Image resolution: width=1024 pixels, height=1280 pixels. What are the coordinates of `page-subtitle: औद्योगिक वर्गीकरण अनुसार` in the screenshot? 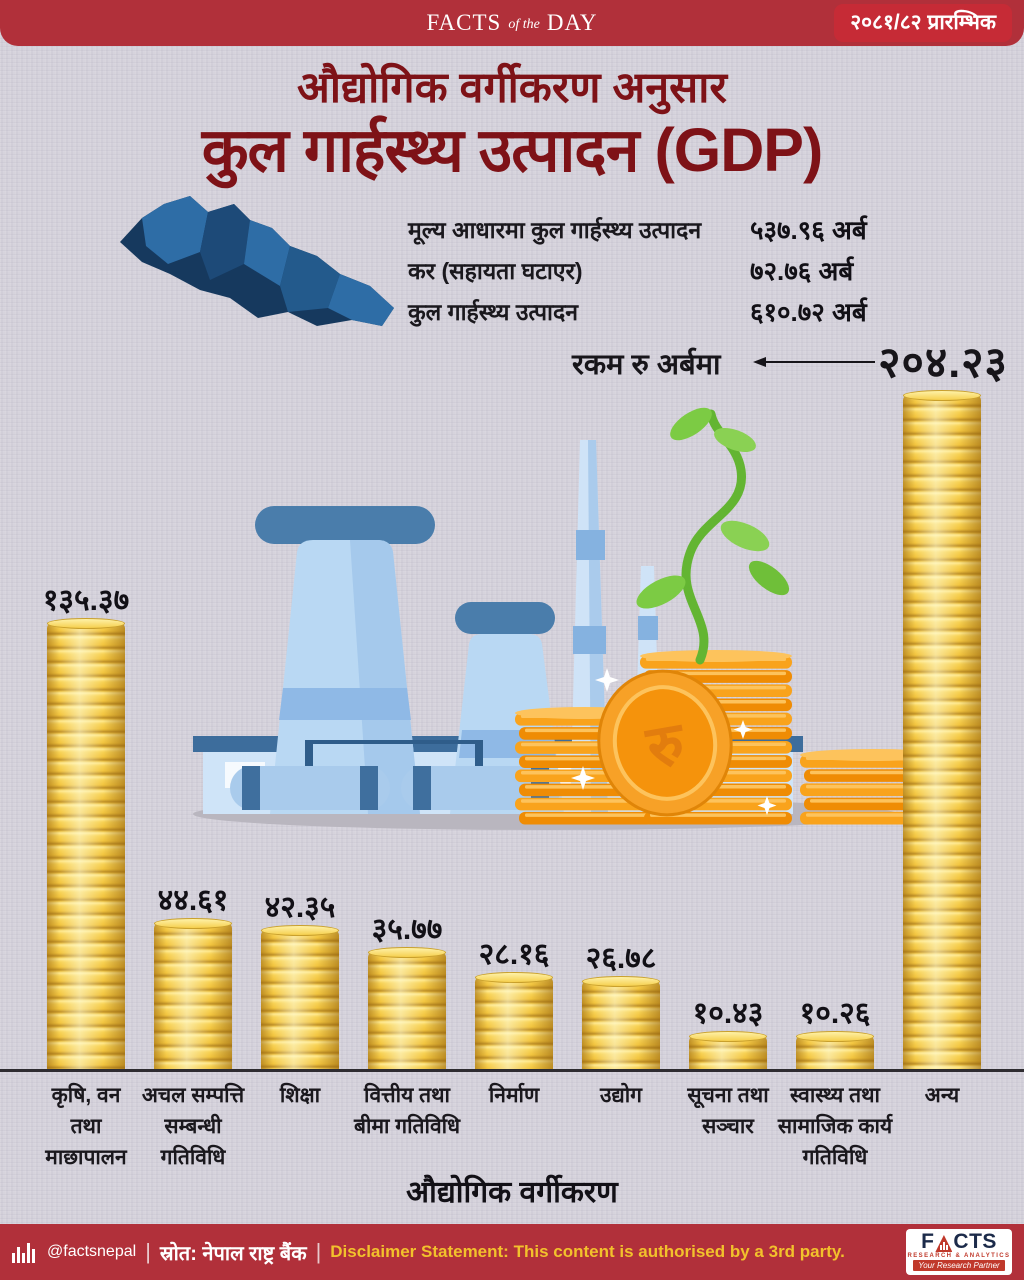 It's located at (512, 88).